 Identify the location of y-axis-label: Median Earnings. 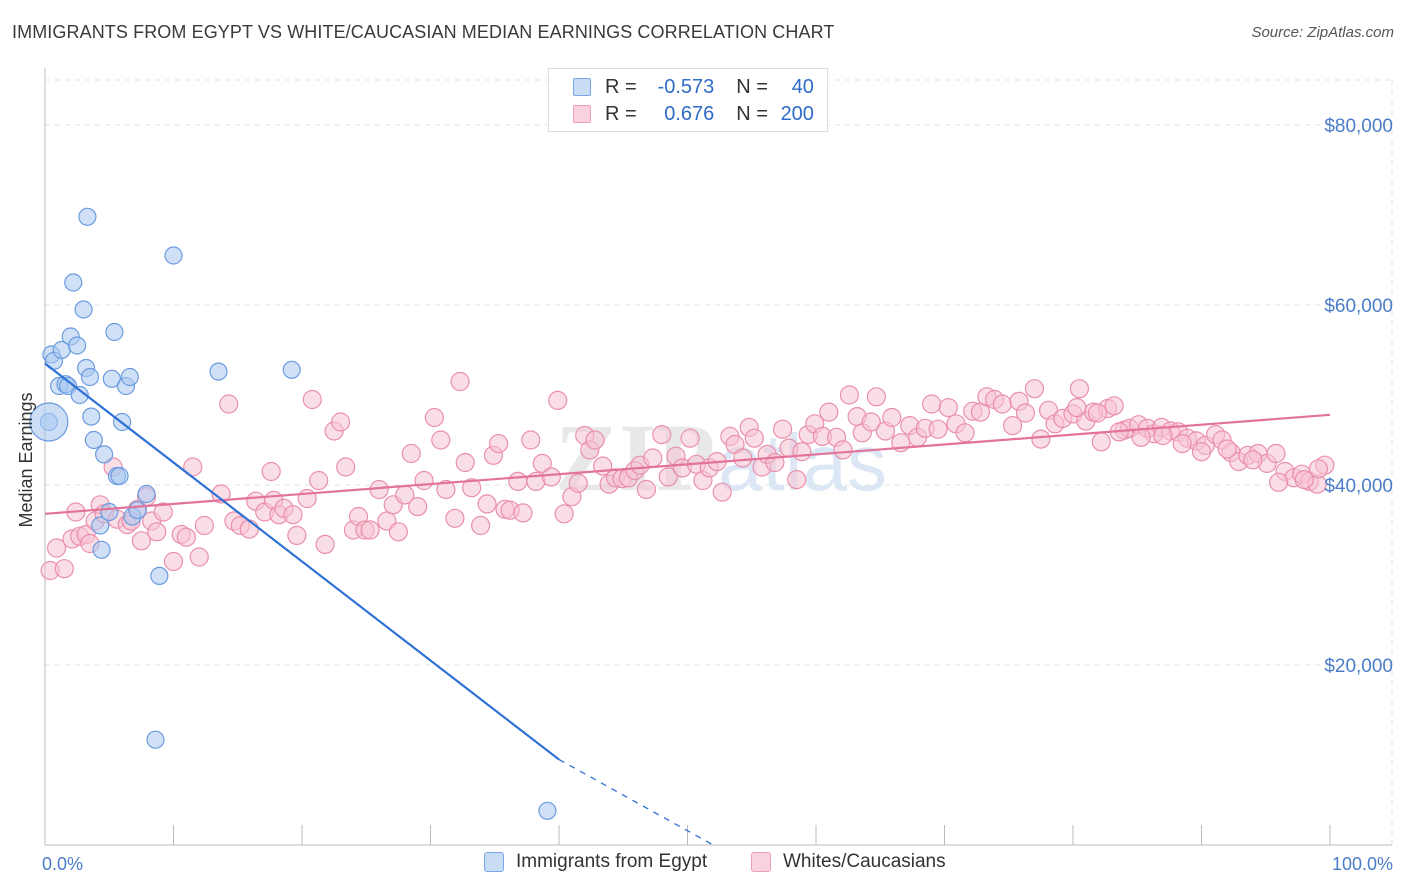
(26, 459).